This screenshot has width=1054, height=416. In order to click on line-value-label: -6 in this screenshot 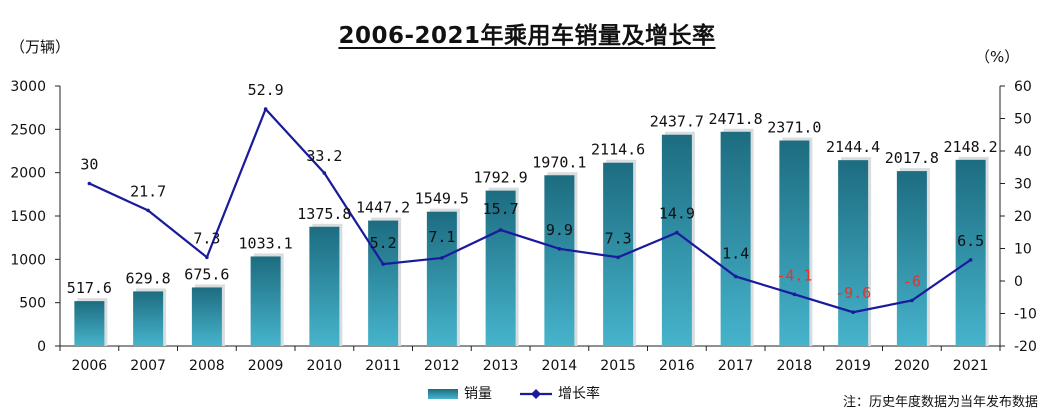, I will do `click(912, 282)`.